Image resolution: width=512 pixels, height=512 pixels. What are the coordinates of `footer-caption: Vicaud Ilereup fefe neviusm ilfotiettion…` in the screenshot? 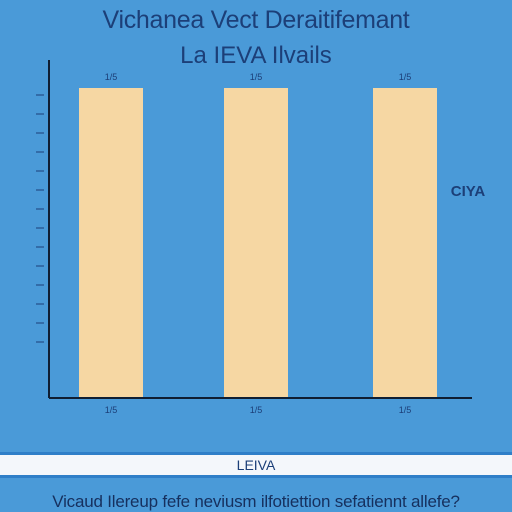 It's located at (256, 501).